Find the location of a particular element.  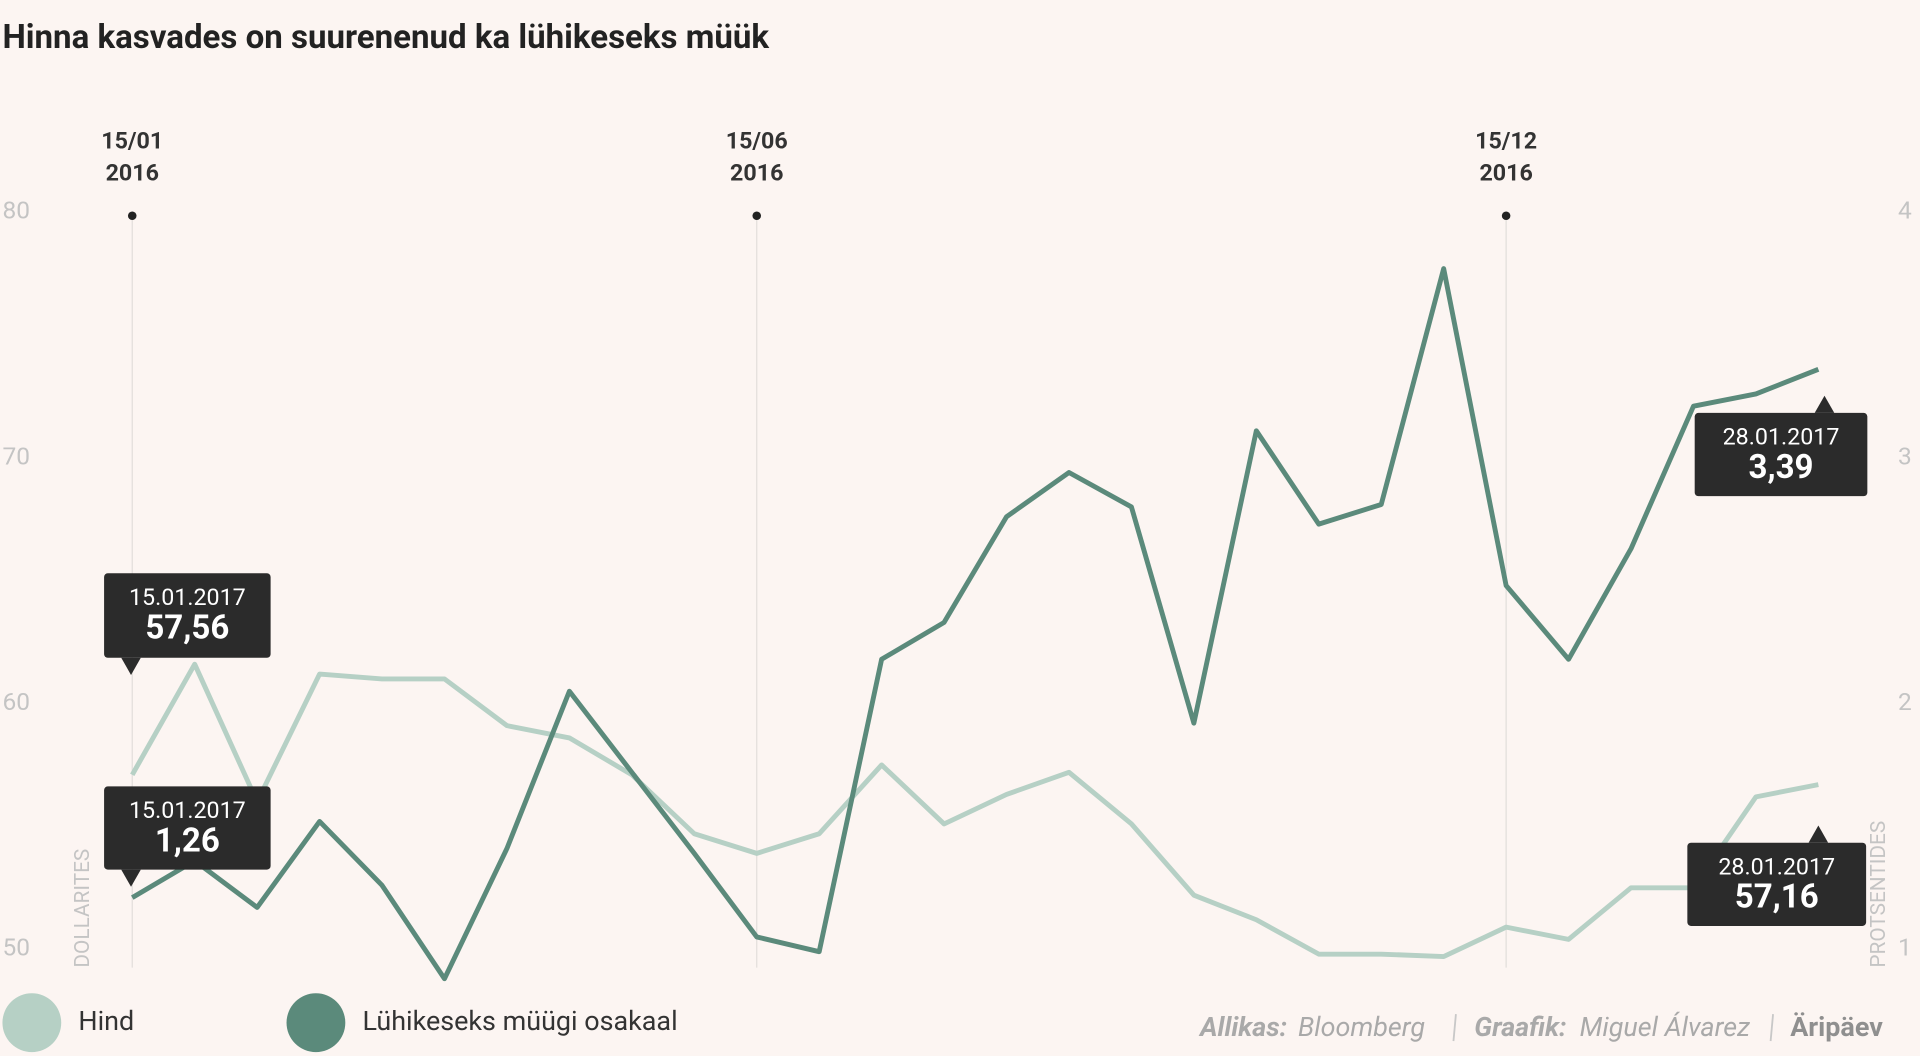

annotation-value: 3,39 is located at coordinates (1781, 467).